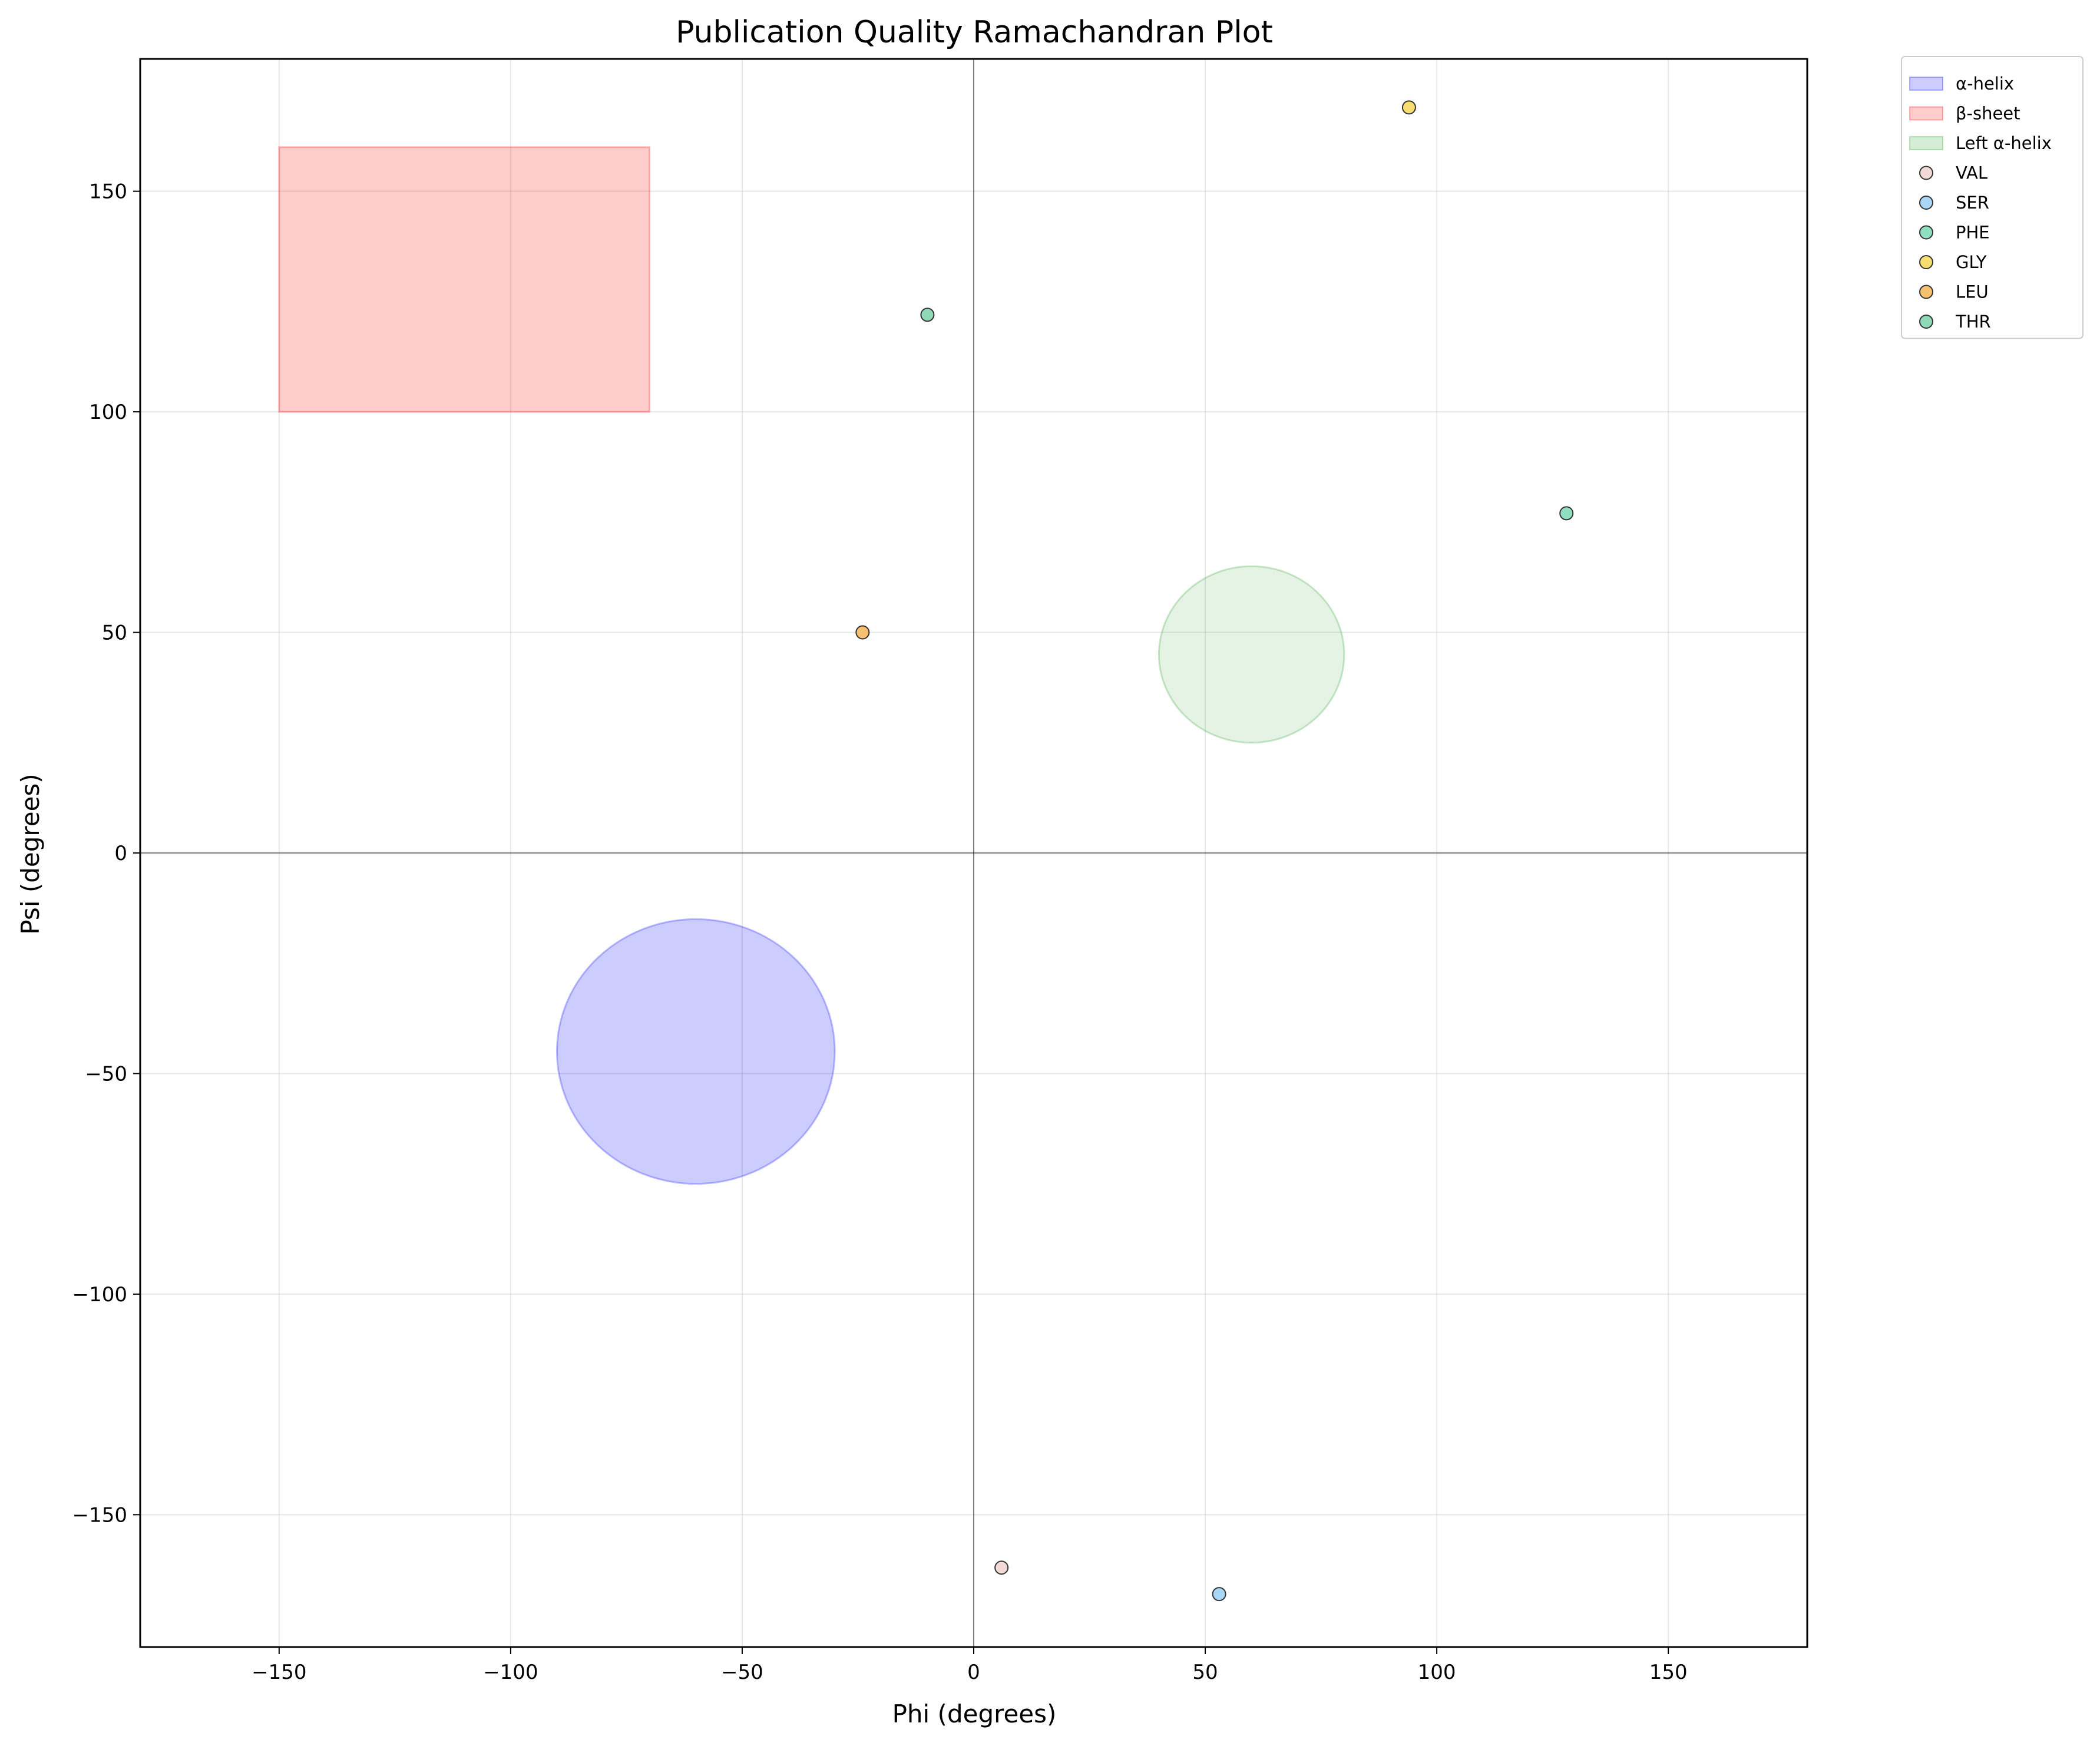  I want to click on y-tick-label: 0, so click(120, 853).